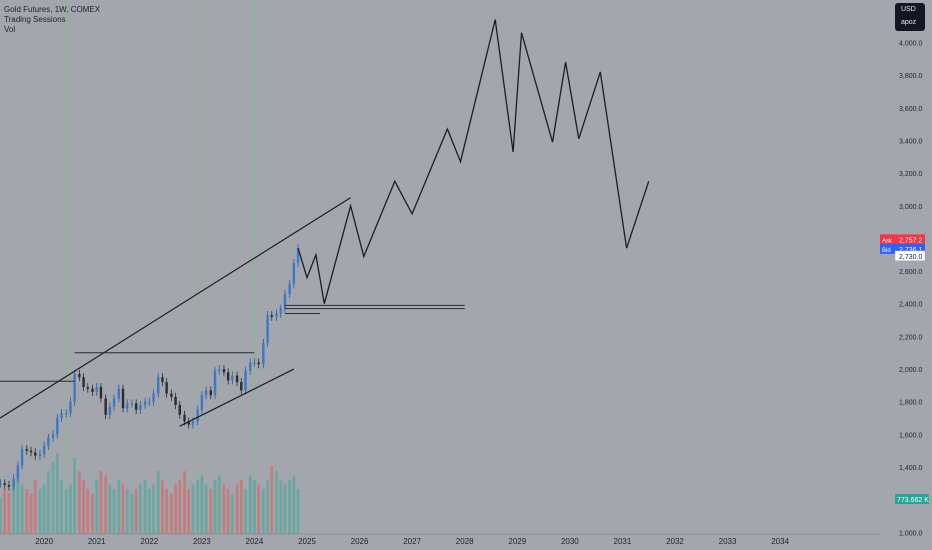 This screenshot has height=550, width=932. I want to click on volume-tag: 773.662 K, so click(912, 499).